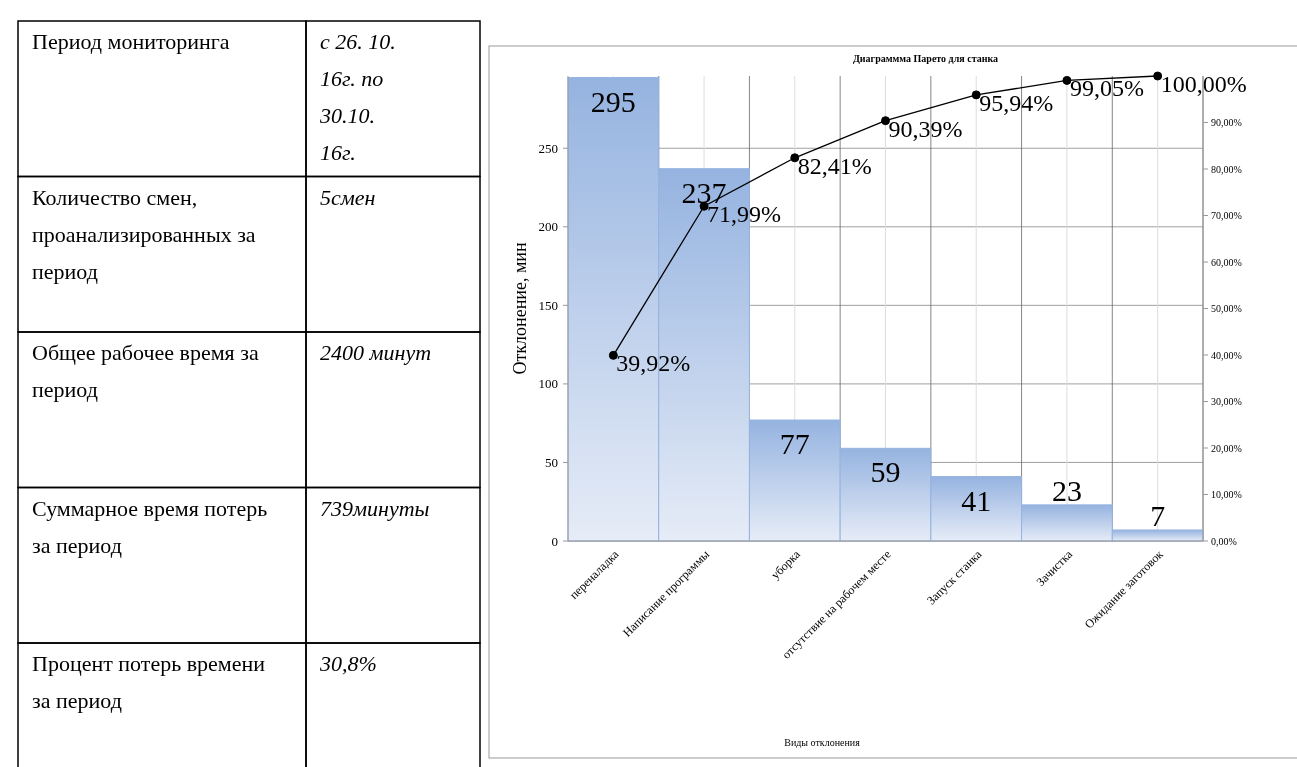 The image size is (1297, 767). I want to click on text: 739минуты, so click(375, 508).